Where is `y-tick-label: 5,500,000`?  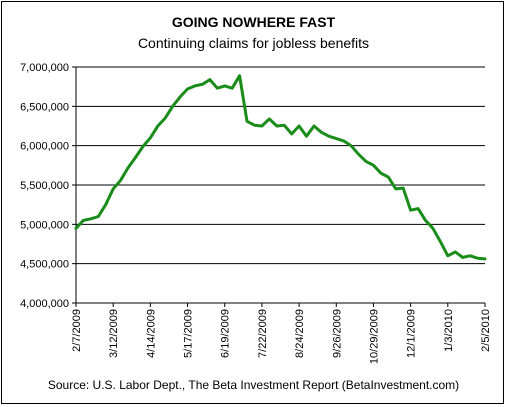
y-tick-label: 5,500,000 is located at coordinates (44, 186).